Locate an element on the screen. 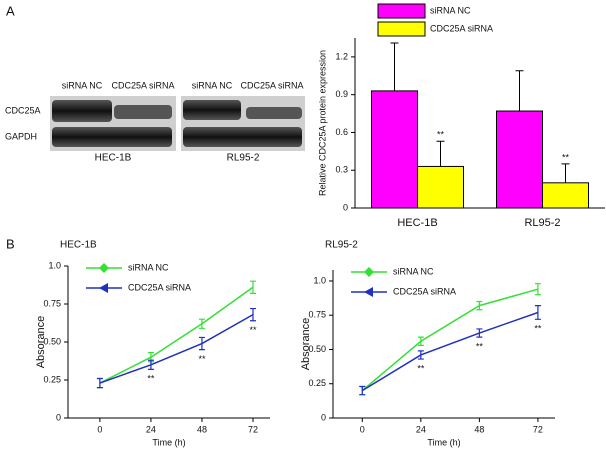  y-tick-label: 0.6 is located at coordinates (341, 132).